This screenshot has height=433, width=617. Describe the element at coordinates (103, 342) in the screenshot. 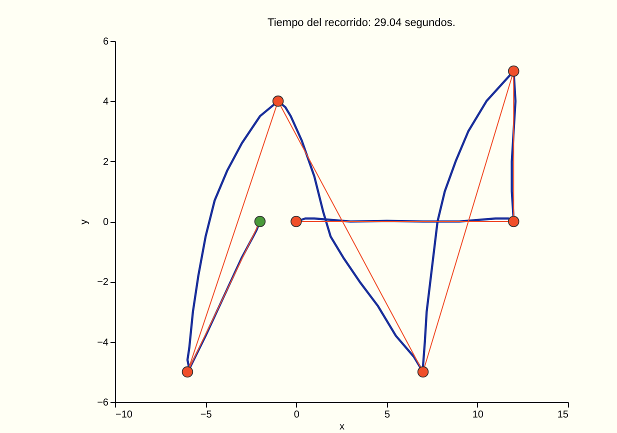

I see `y-tick-label: −4` at that location.